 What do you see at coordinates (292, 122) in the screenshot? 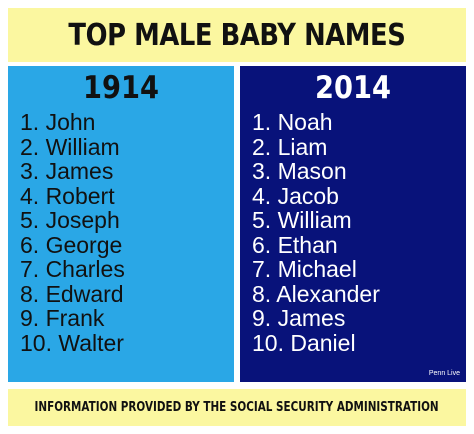
I see `list-item: 1. Noah` at bounding box center [292, 122].